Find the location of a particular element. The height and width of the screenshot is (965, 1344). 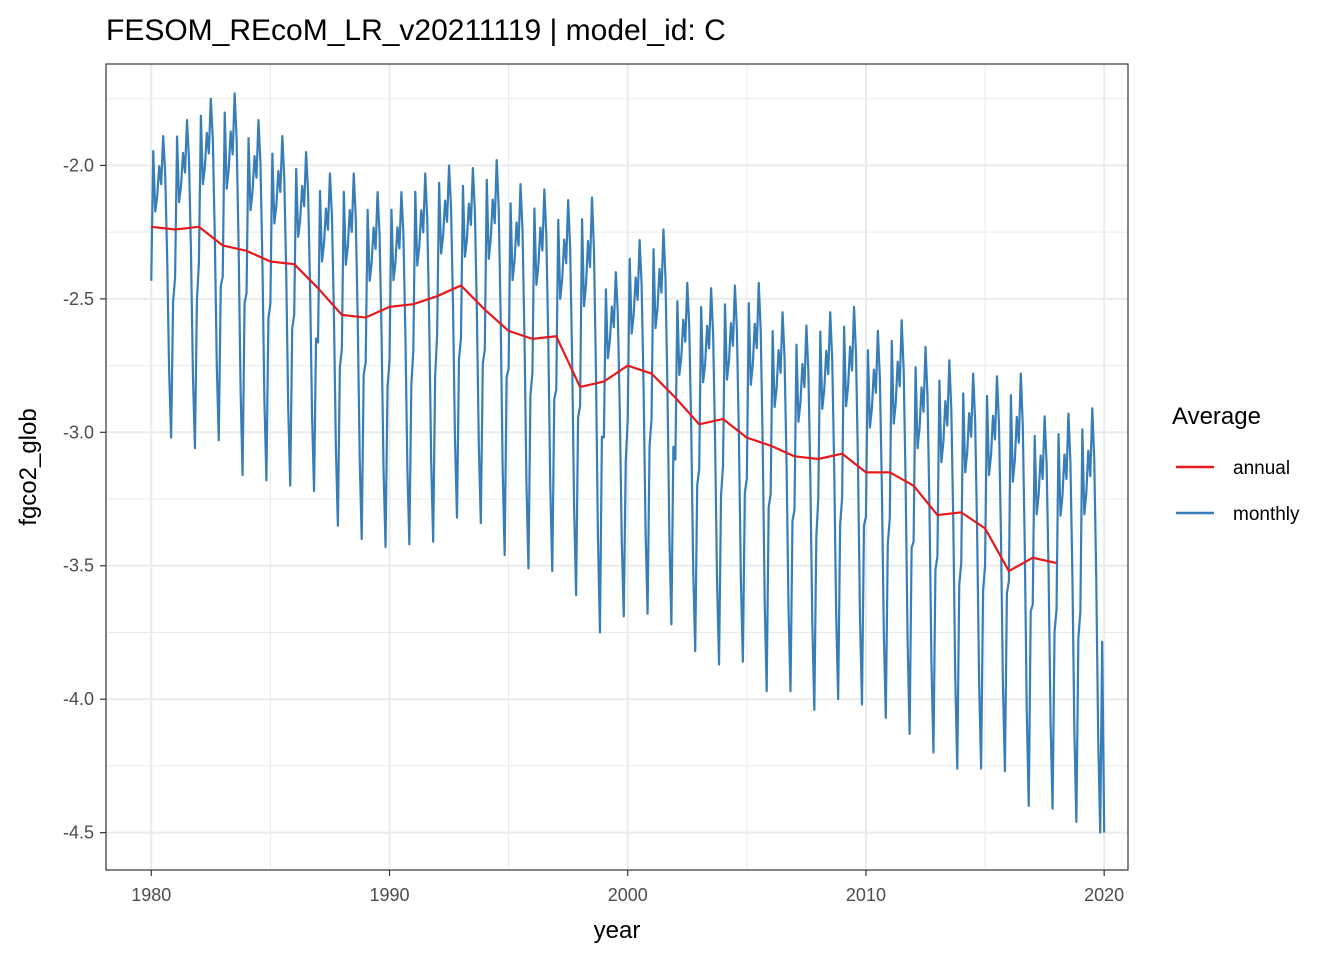

legend-label-annual: annual is located at coordinates (1261, 468).